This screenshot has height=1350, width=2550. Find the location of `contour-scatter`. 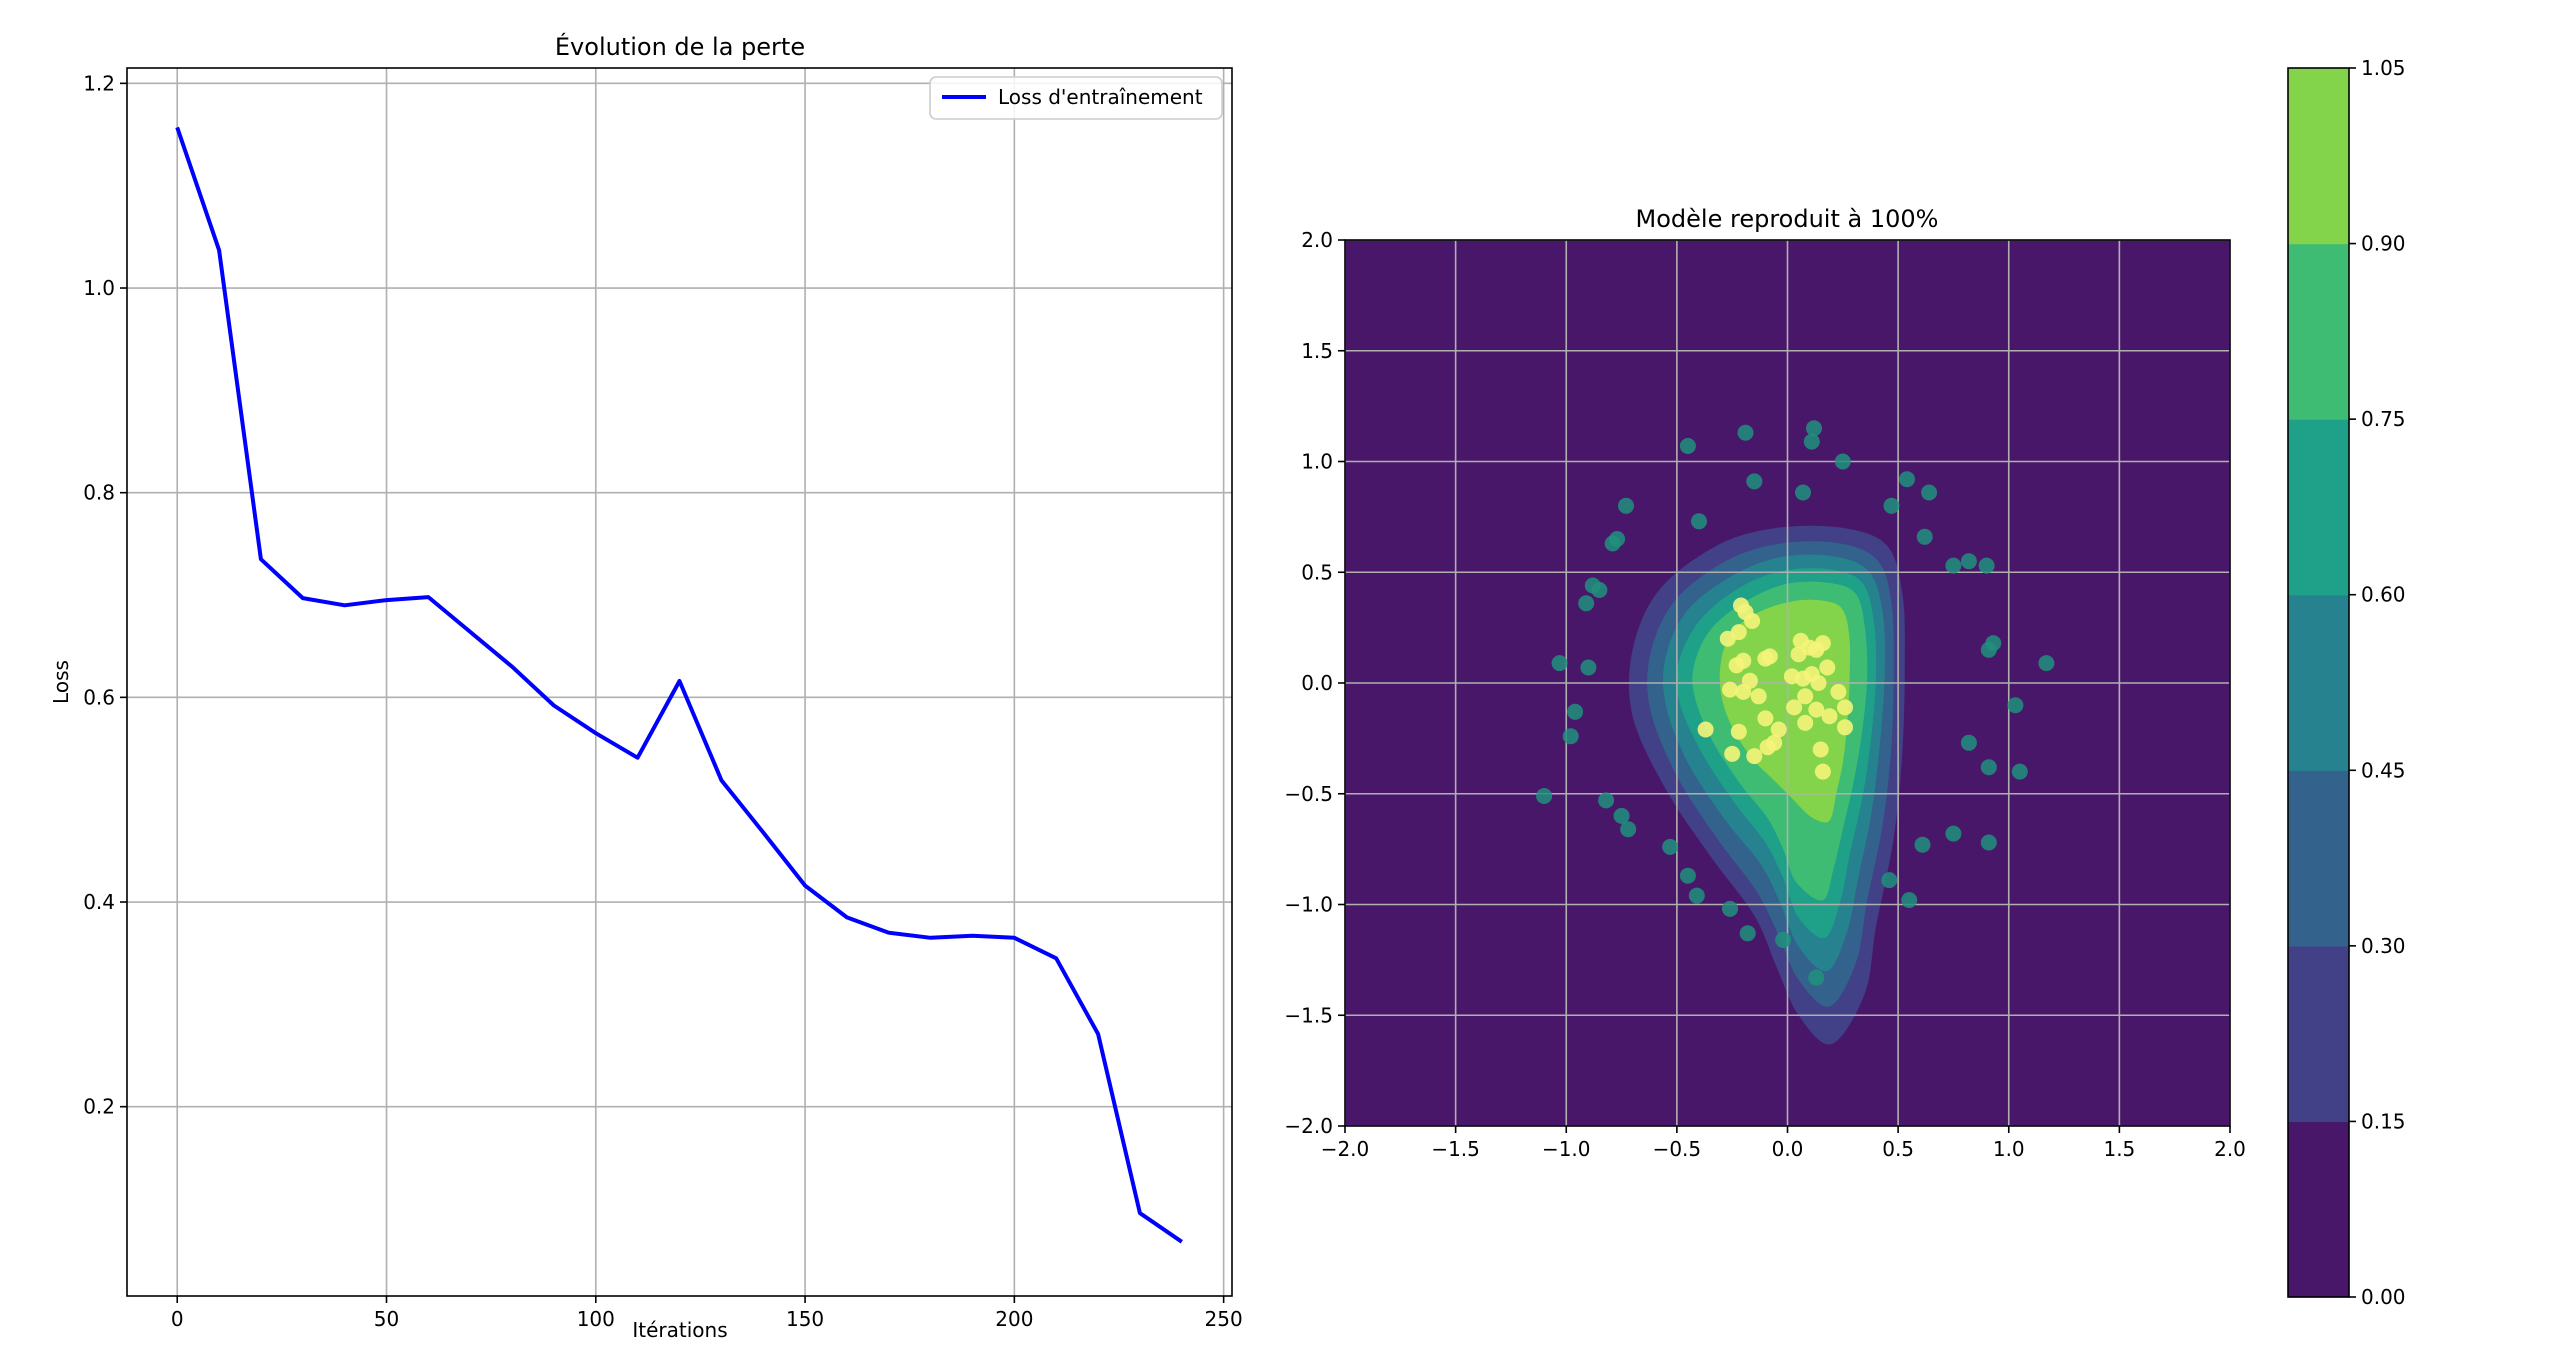

contour-scatter is located at coordinates (1795, 703).